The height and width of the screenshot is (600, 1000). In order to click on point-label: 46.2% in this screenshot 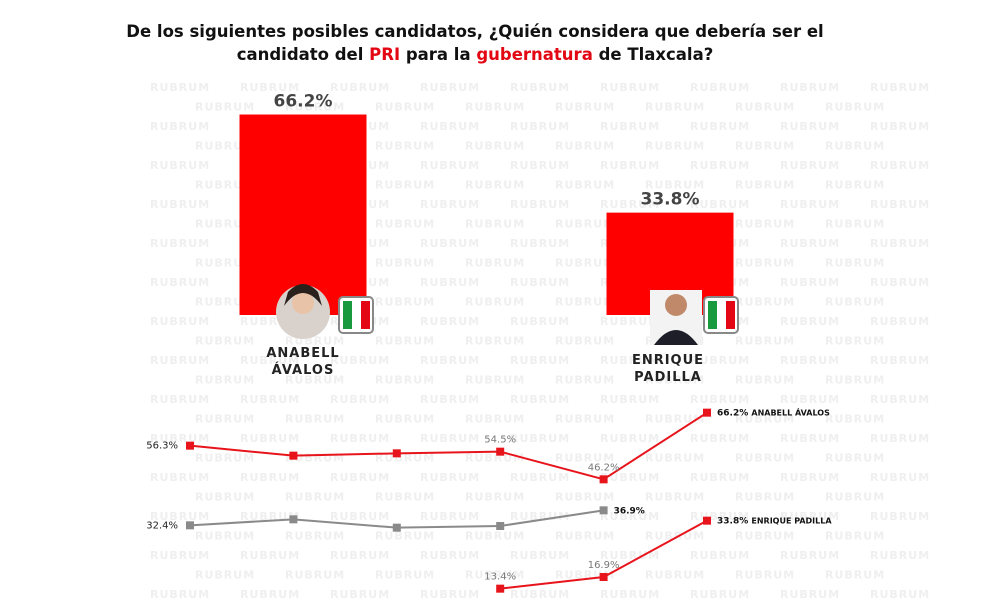, I will do `click(604, 467)`.